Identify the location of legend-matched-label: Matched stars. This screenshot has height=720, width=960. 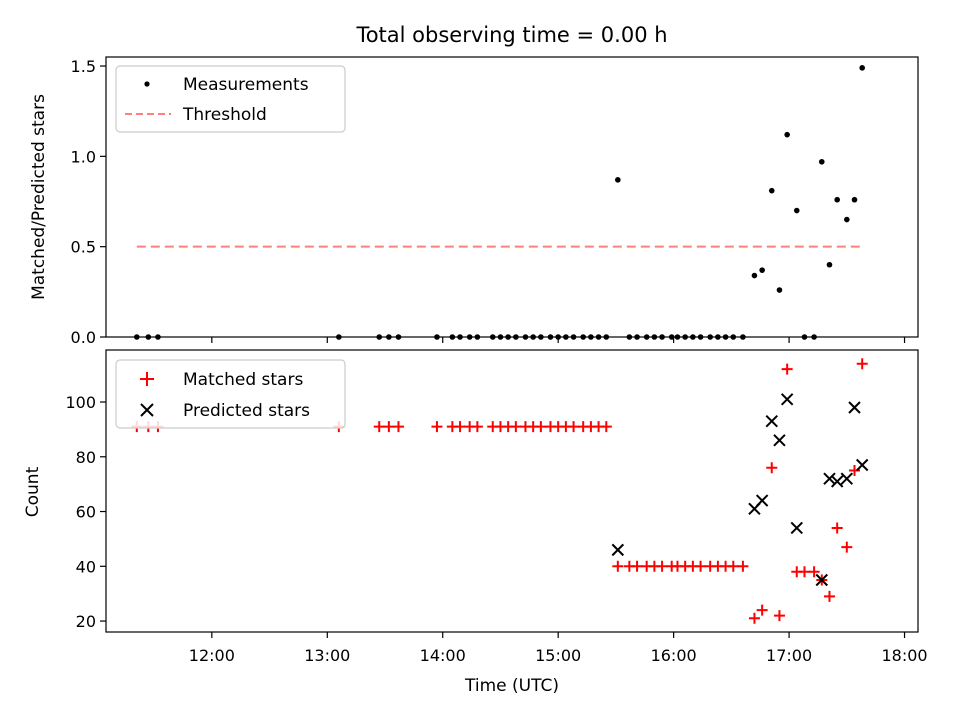
(243, 380).